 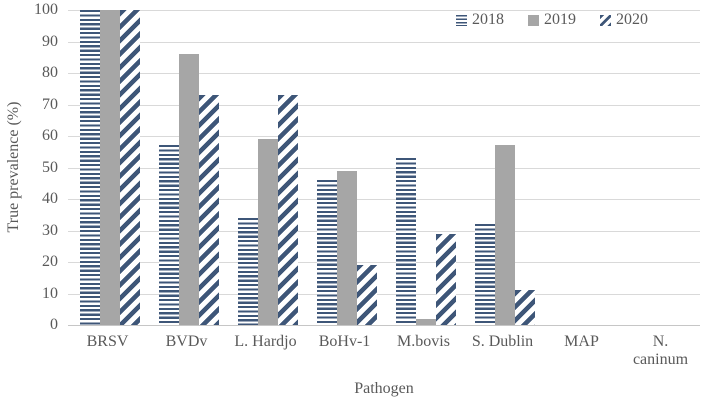 What do you see at coordinates (248, 271) in the screenshot?
I see `bar-2018-L. Hardjo` at bounding box center [248, 271].